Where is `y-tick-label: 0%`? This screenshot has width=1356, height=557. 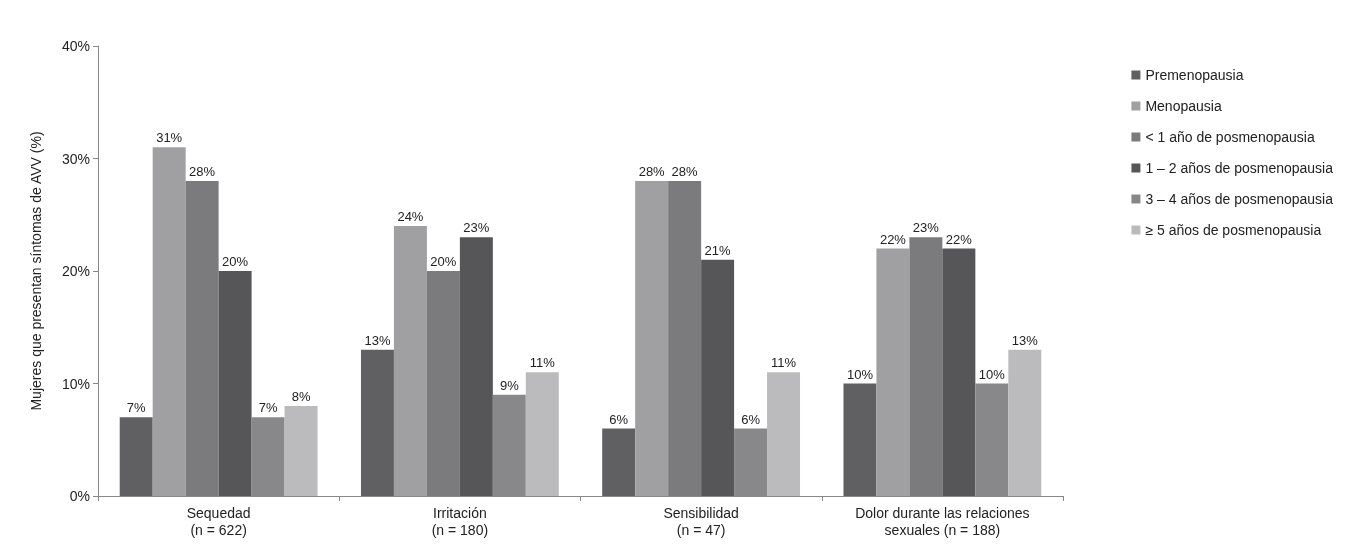 y-tick-label: 0% is located at coordinates (79, 496).